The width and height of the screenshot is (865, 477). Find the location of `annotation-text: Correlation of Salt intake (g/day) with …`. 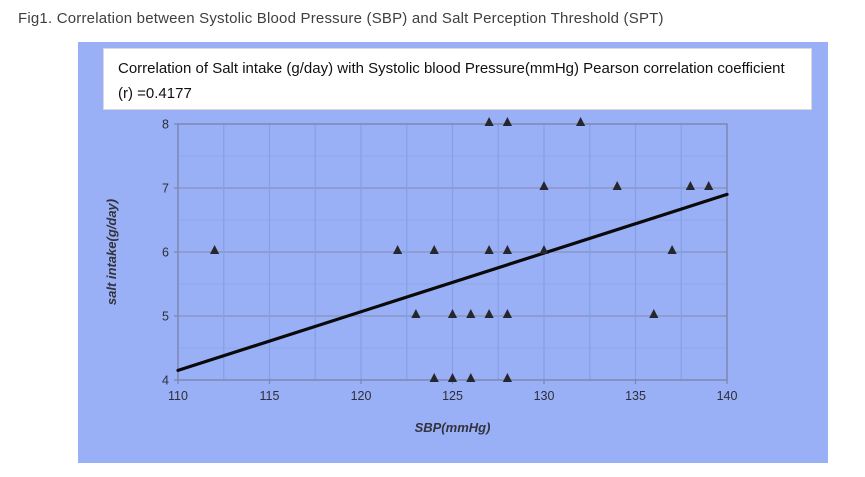

annotation-text: Correlation of Salt intake (g/day) with … is located at coordinates (451, 81).